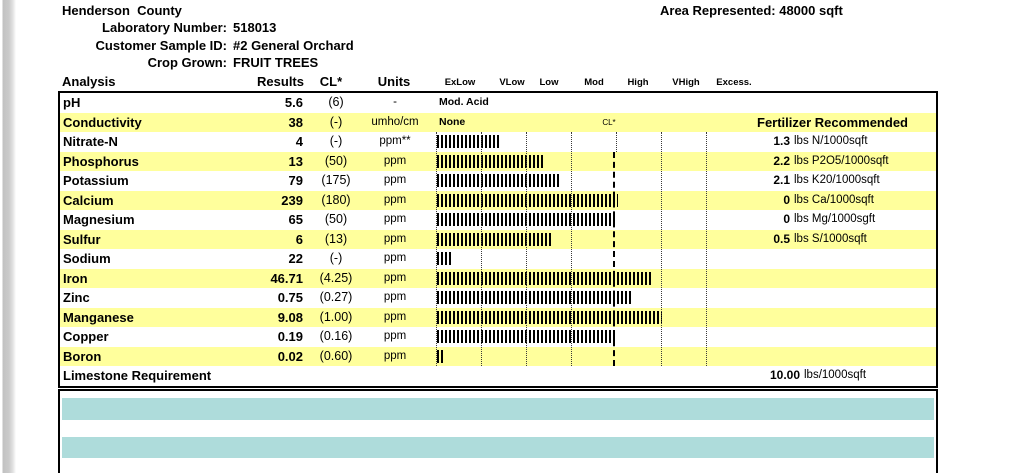 Image resolution: width=1024 pixels, height=473 pixels. What do you see at coordinates (290, 337) in the screenshot?
I see `result-value: 0.19` at bounding box center [290, 337].